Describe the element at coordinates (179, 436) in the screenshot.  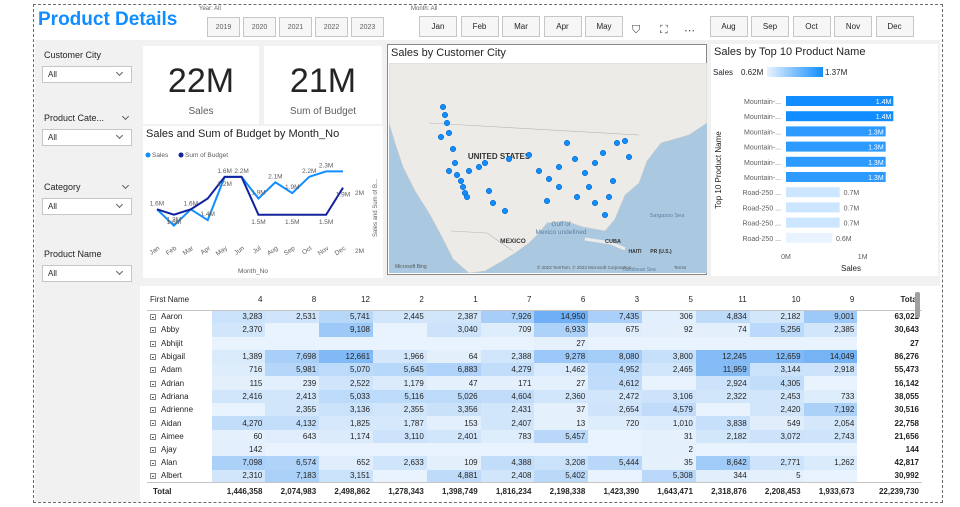
I see `row-header-cell: Aimee` at that location.